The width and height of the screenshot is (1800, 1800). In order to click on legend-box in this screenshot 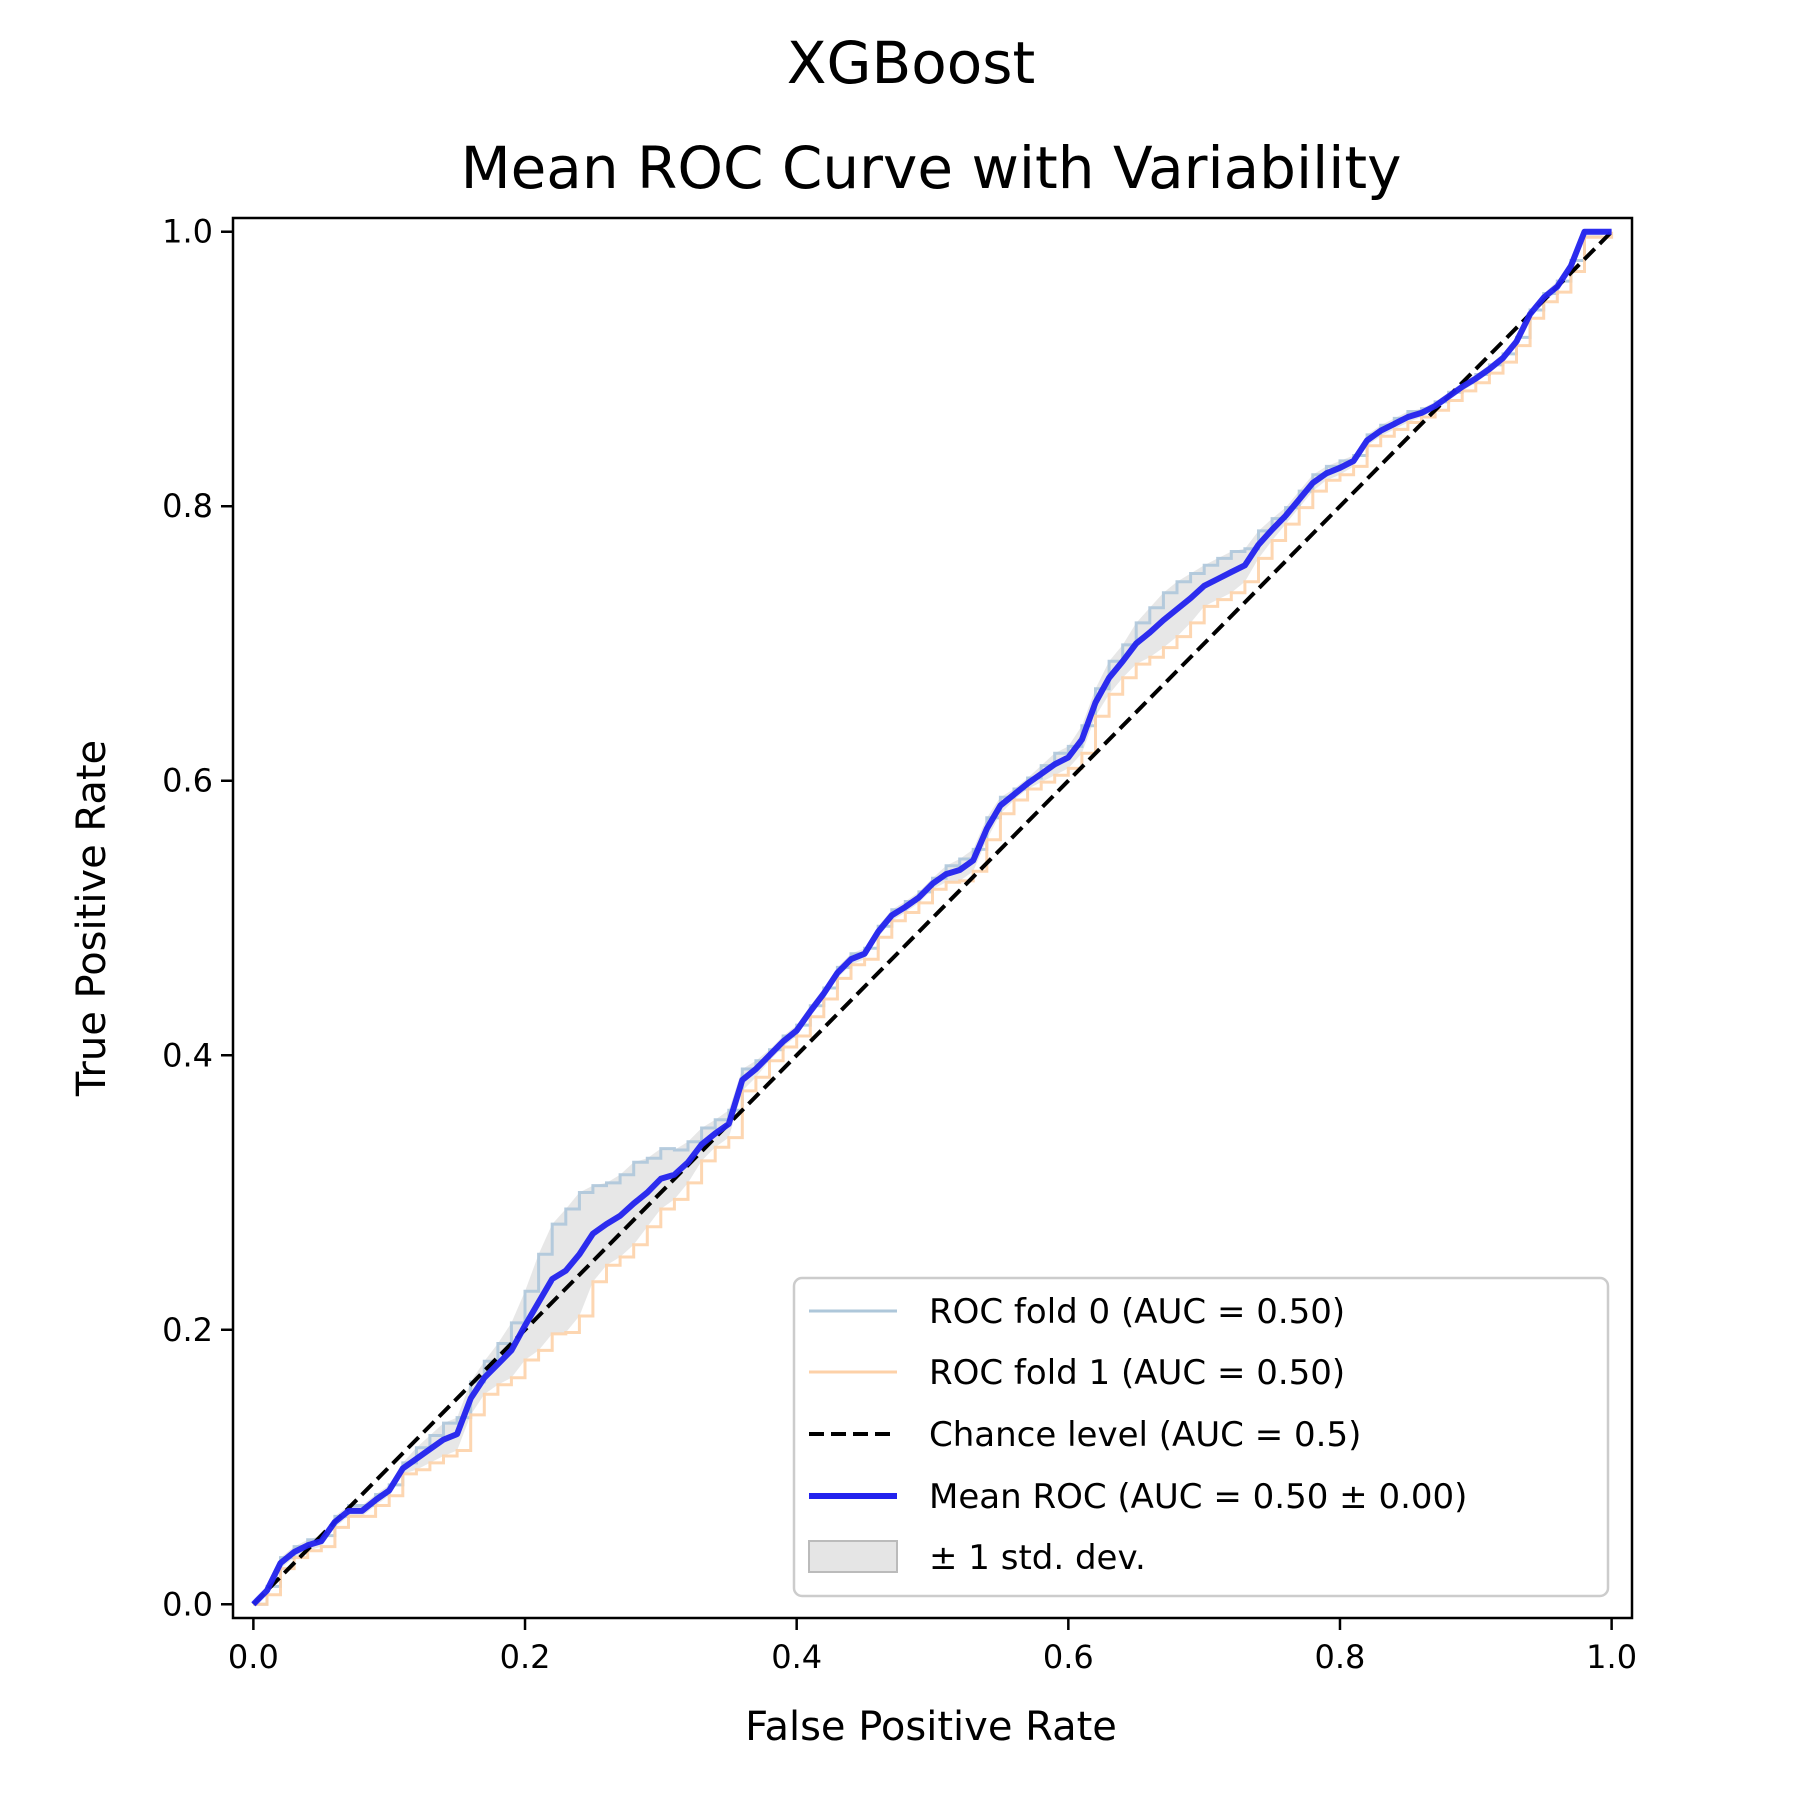, I will do `click(1201, 1437)`.